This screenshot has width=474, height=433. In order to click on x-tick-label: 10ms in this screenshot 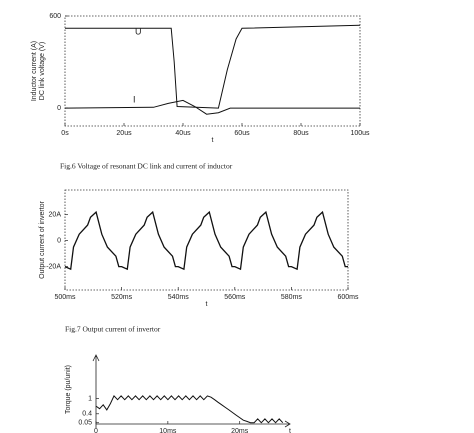, I will do `click(168, 430)`.